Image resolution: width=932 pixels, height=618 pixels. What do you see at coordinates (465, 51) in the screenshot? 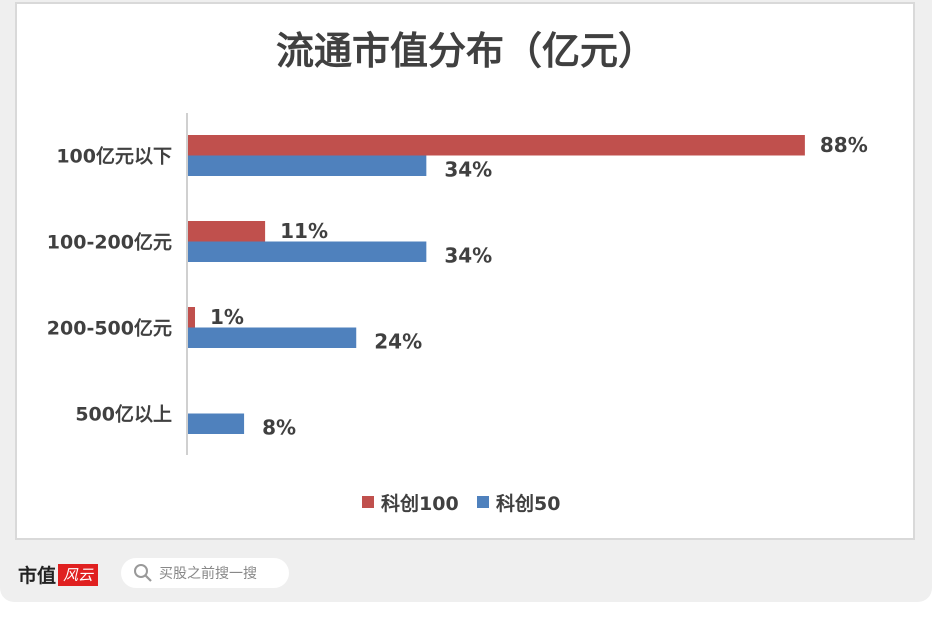
I see `chart-title: 流通市值分布（亿元）` at bounding box center [465, 51].